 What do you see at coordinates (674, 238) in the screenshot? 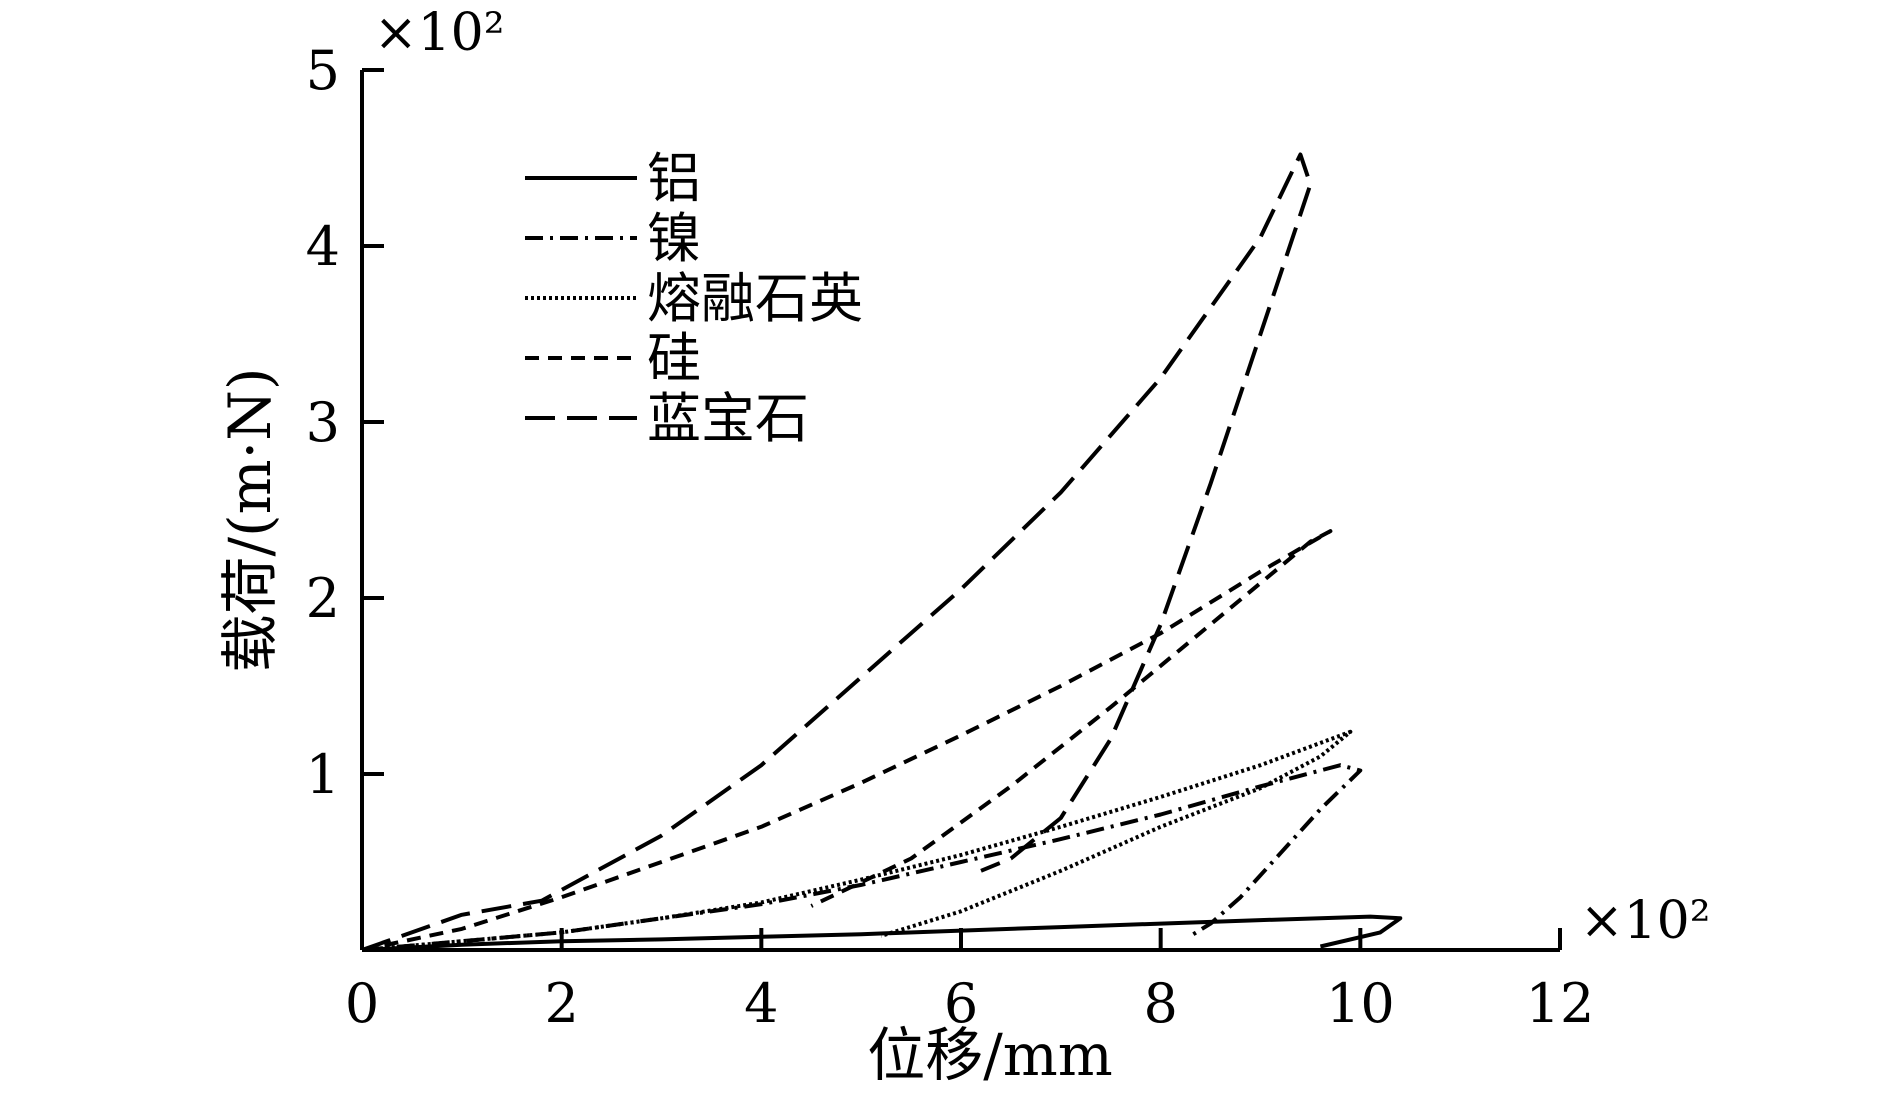
I see `legend-label-2: 镍` at bounding box center [674, 238].